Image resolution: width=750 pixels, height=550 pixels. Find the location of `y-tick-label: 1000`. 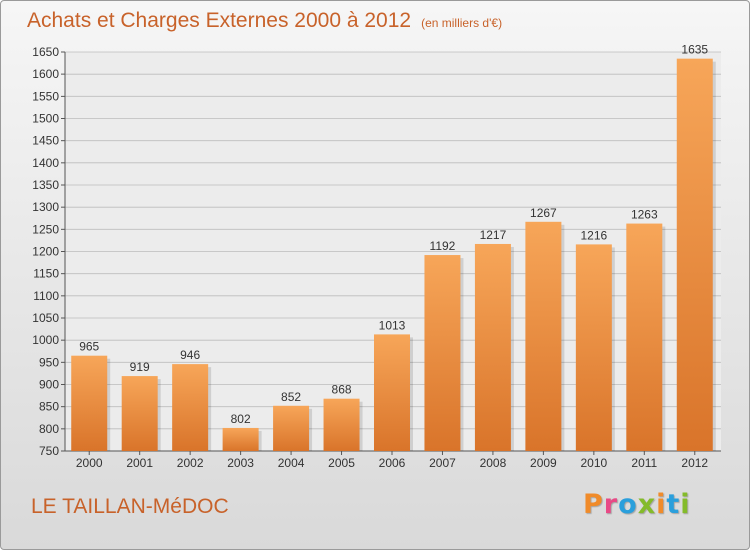

y-tick-label: 1000 is located at coordinates (45, 340).